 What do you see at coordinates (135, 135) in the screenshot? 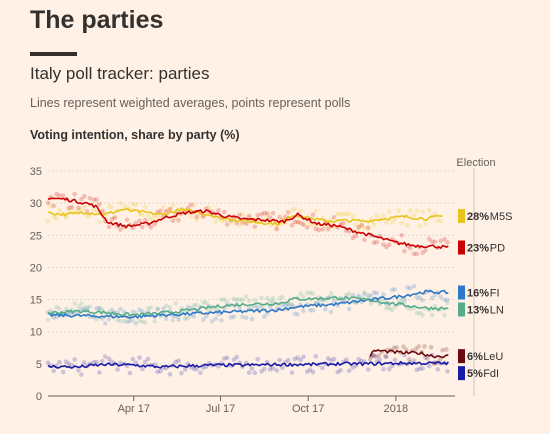
I see `chart-heading: Voting intention, share by party (%)` at bounding box center [135, 135].